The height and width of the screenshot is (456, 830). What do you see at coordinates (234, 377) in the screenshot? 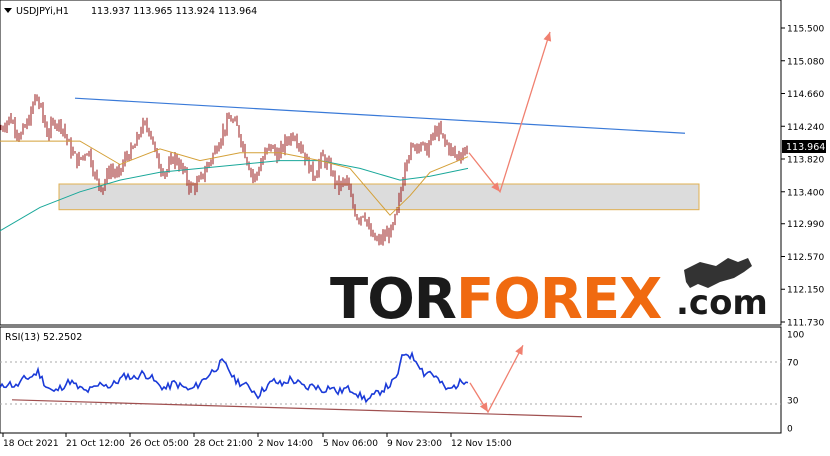
I see `rsi-line` at bounding box center [234, 377].